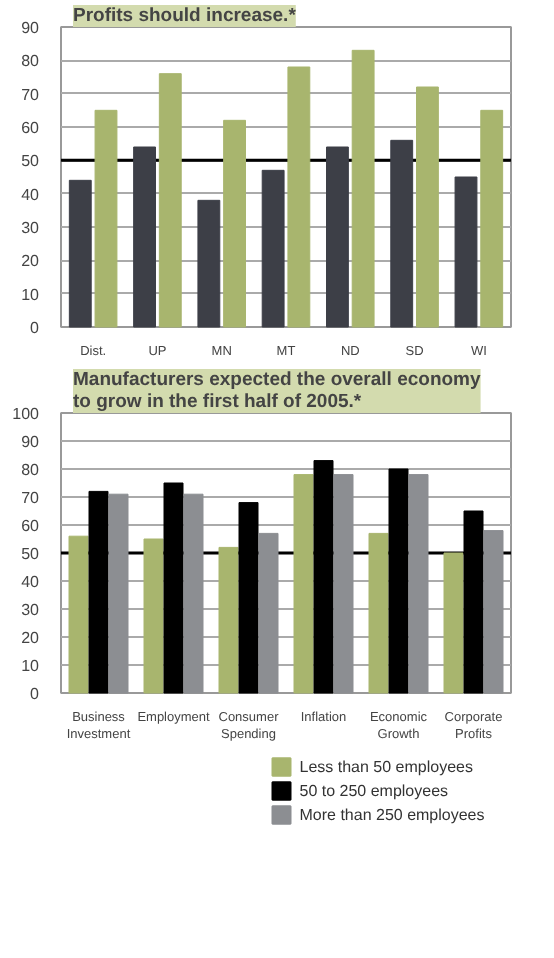 The image size is (554, 958). I want to click on legend-label: More than 250 employees, so click(392, 815).